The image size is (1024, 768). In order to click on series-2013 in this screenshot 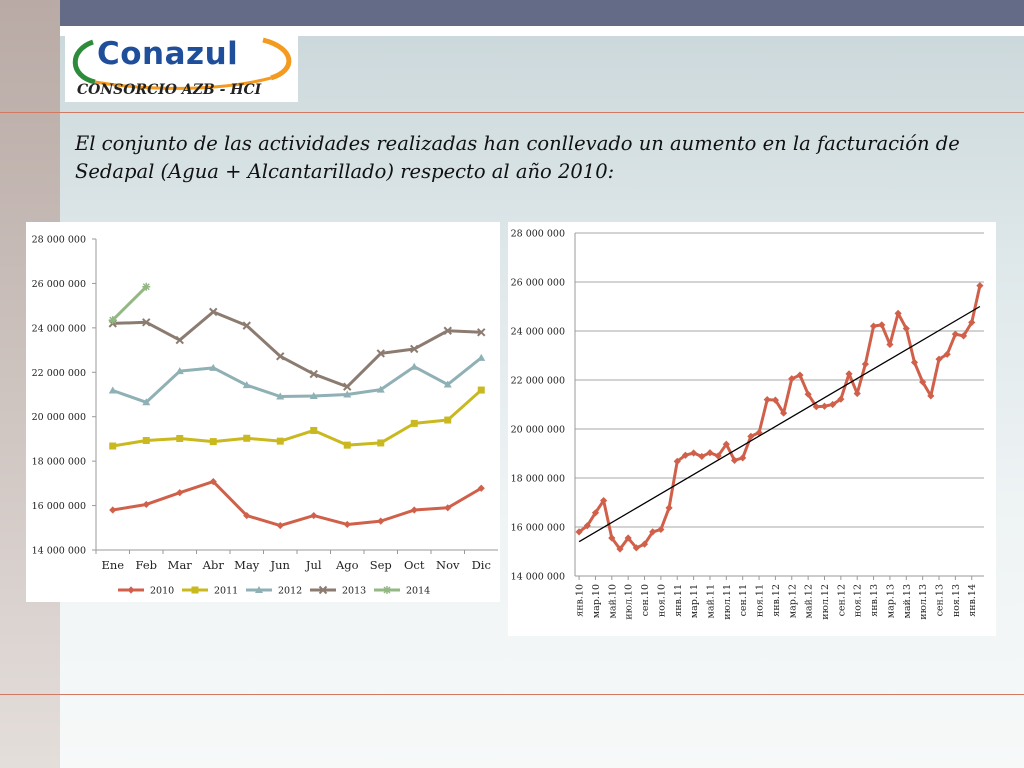, I will do `click(297, 349)`.